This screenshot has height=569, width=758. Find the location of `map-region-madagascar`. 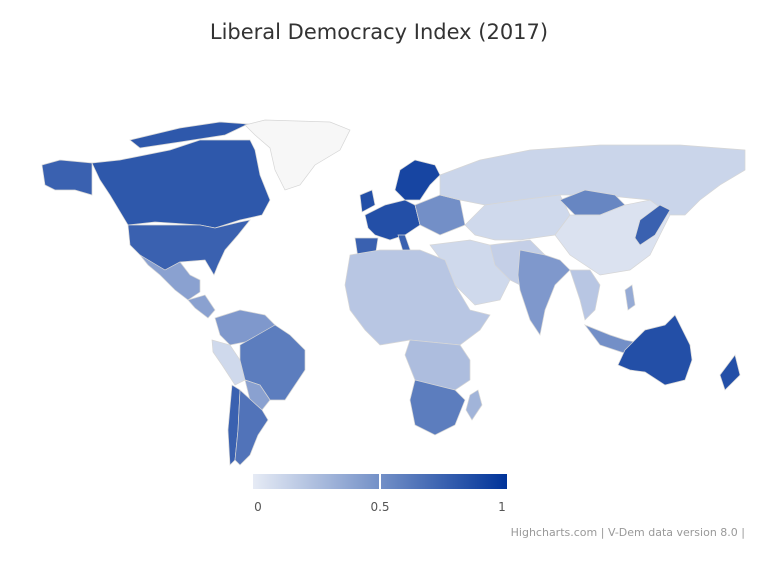

map-region-madagascar is located at coordinates (474, 405).